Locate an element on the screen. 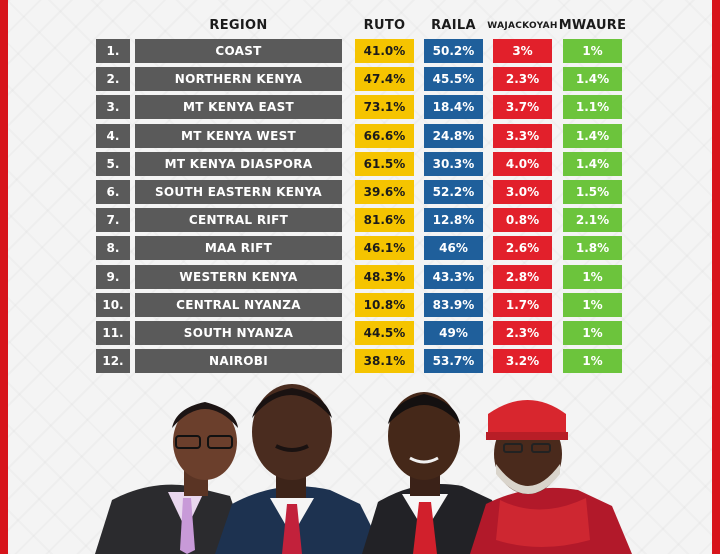 The image size is (720, 554). raila-value: 45.5% is located at coordinates (453, 79).